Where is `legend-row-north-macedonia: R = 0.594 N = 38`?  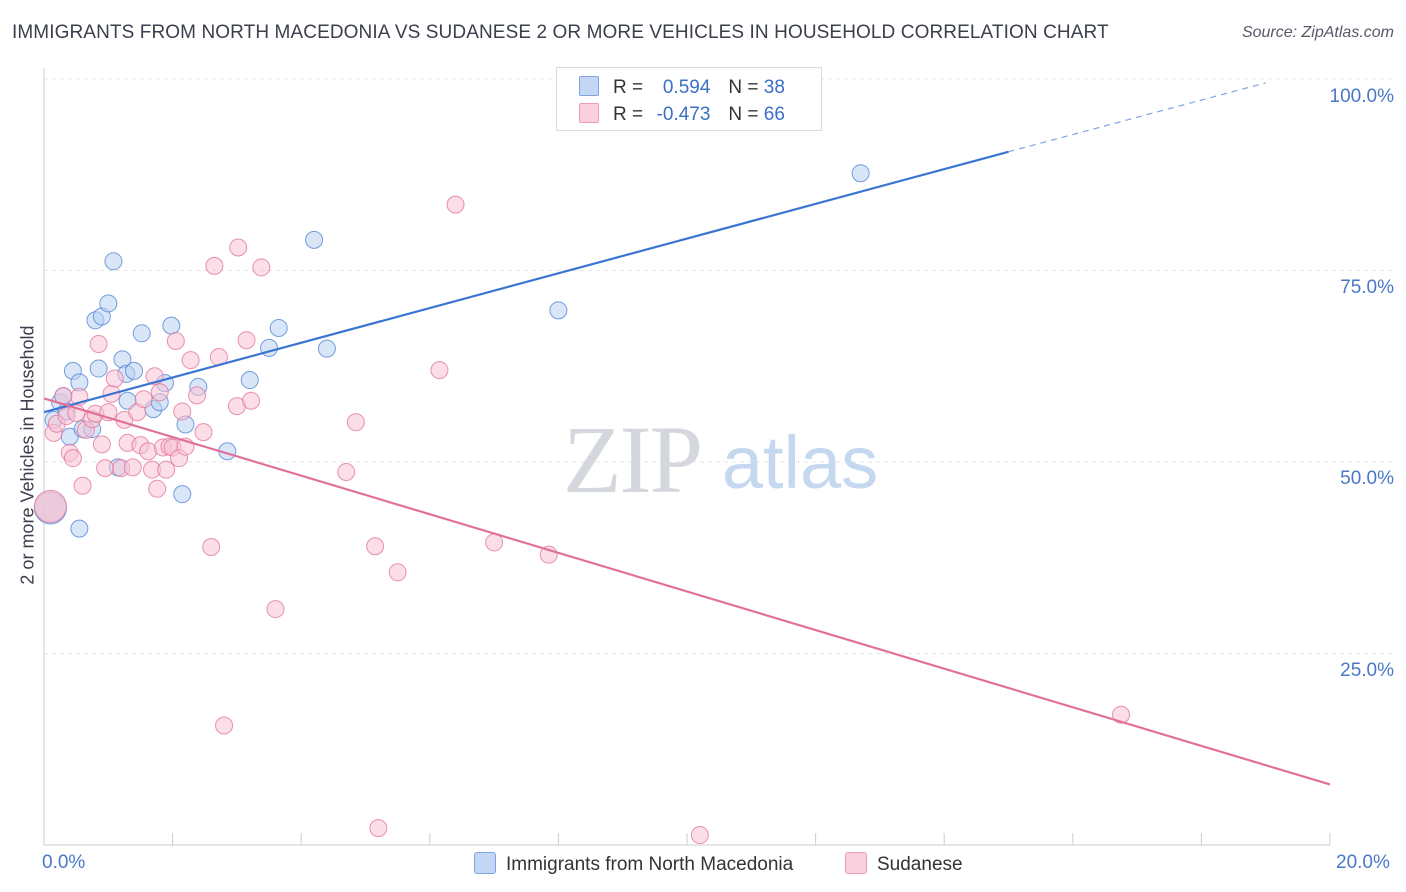 legend-row-north-macedonia: R = 0.594 N = 38 is located at coordinates (682, 88).